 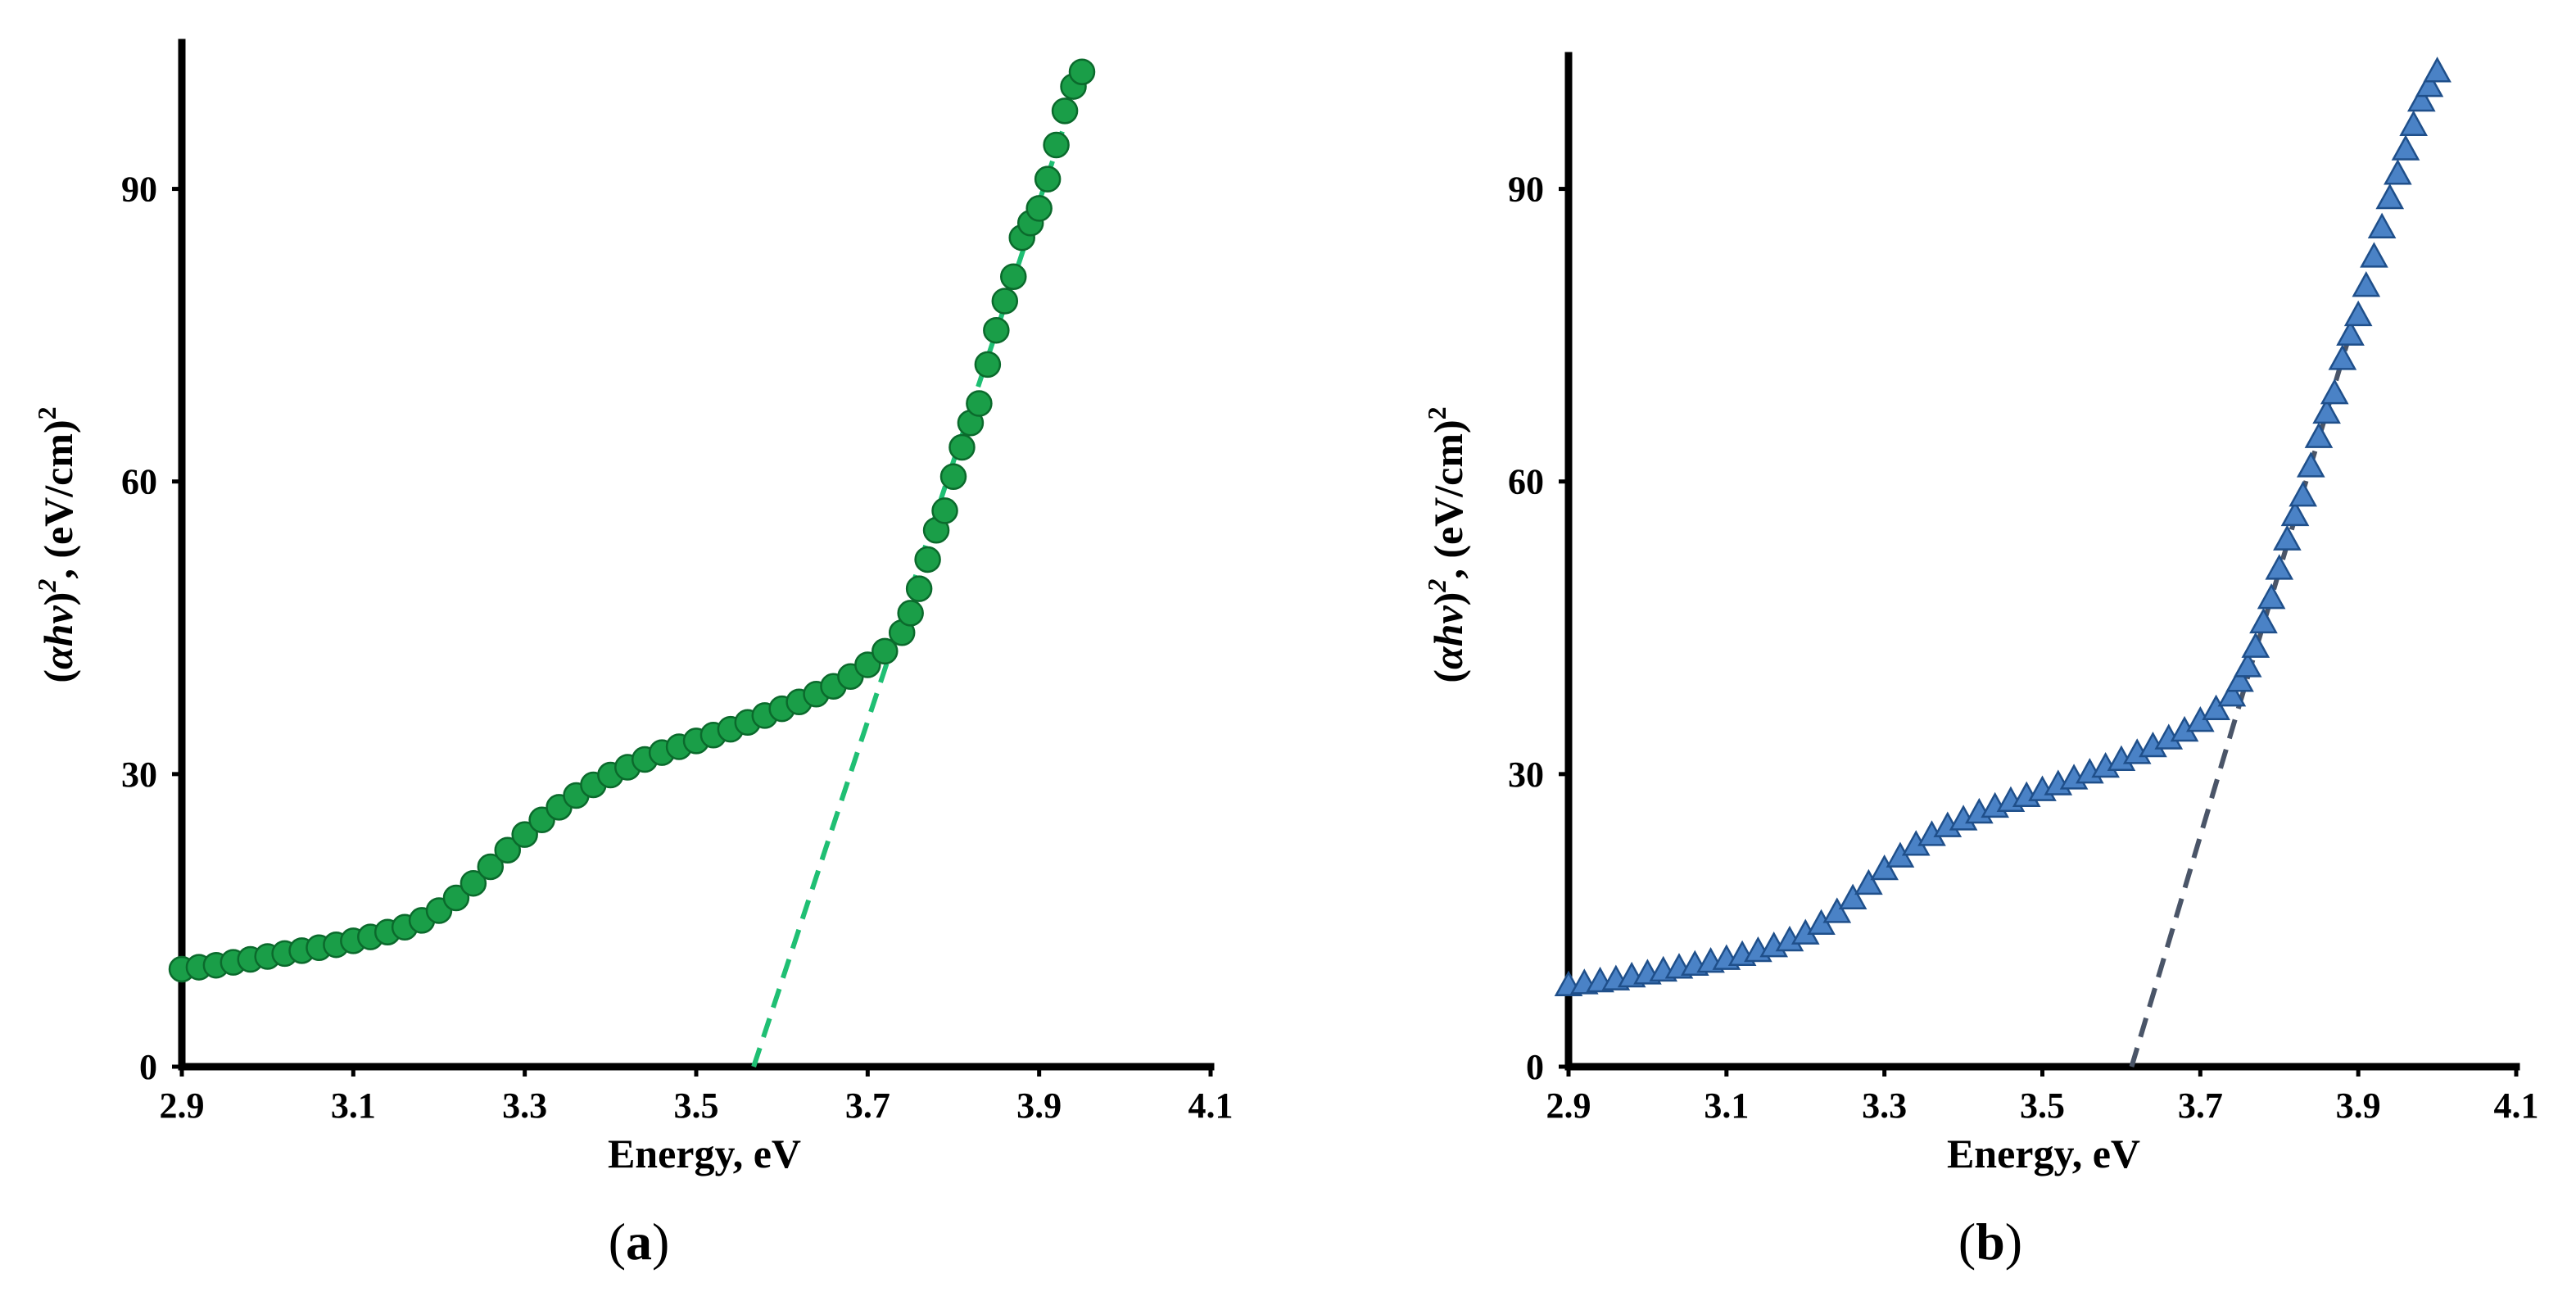 I want to click on chart-b-y-tick-label: 60, so click(x=1526, y=482).